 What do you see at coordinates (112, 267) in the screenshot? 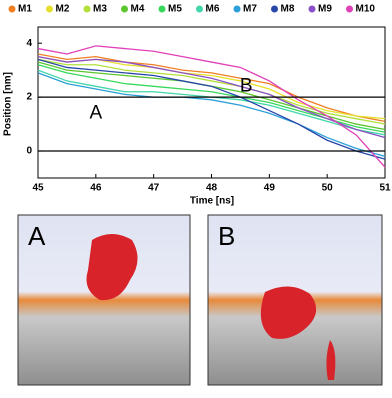
I see `molecule-a` at bounding box center [112, 267].